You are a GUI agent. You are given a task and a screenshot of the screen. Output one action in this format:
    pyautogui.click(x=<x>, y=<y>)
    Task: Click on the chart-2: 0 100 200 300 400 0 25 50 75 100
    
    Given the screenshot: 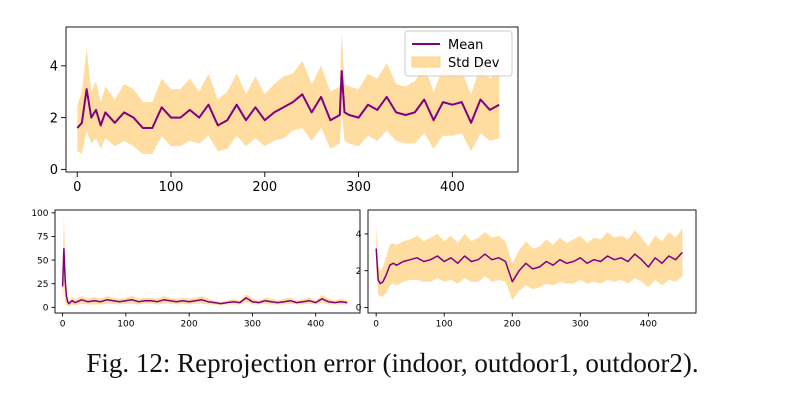 What is the action you would take?
    pyautogui.click(x=196, y=269)
    